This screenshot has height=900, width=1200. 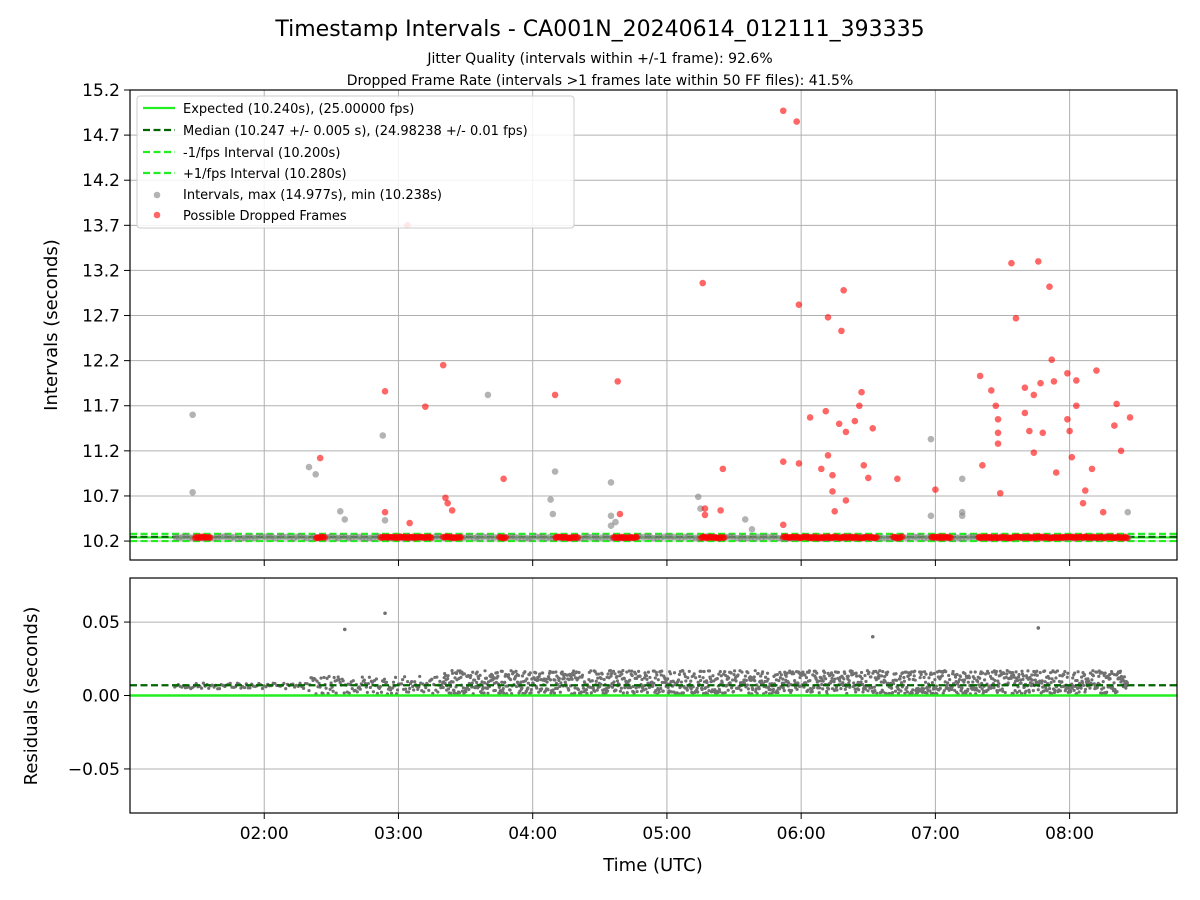 What do you see at coordinates (264, 834) in the screenshot?
I see `x-tick-label: 02:00` at bounding box center [264, 834].